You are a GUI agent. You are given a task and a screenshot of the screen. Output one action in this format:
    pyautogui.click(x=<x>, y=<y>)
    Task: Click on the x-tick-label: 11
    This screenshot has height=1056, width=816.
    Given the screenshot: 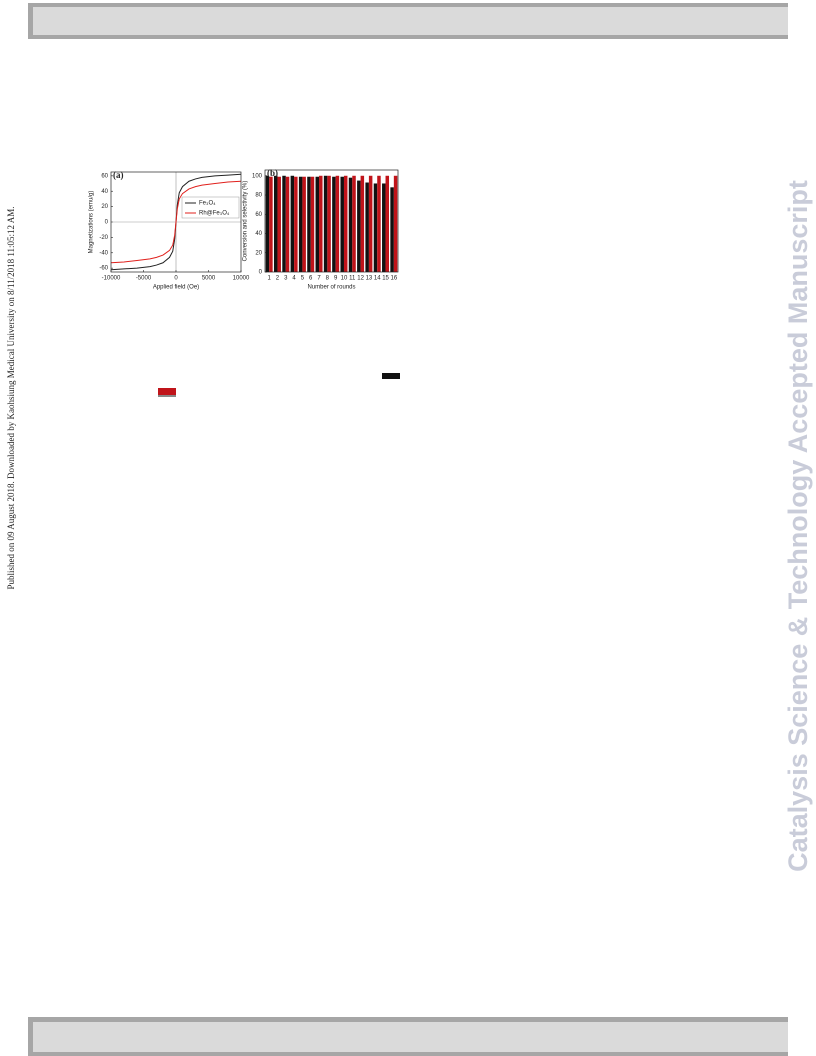 What is the action you would take?
    pyautogui.click(x=352, y=279)
    